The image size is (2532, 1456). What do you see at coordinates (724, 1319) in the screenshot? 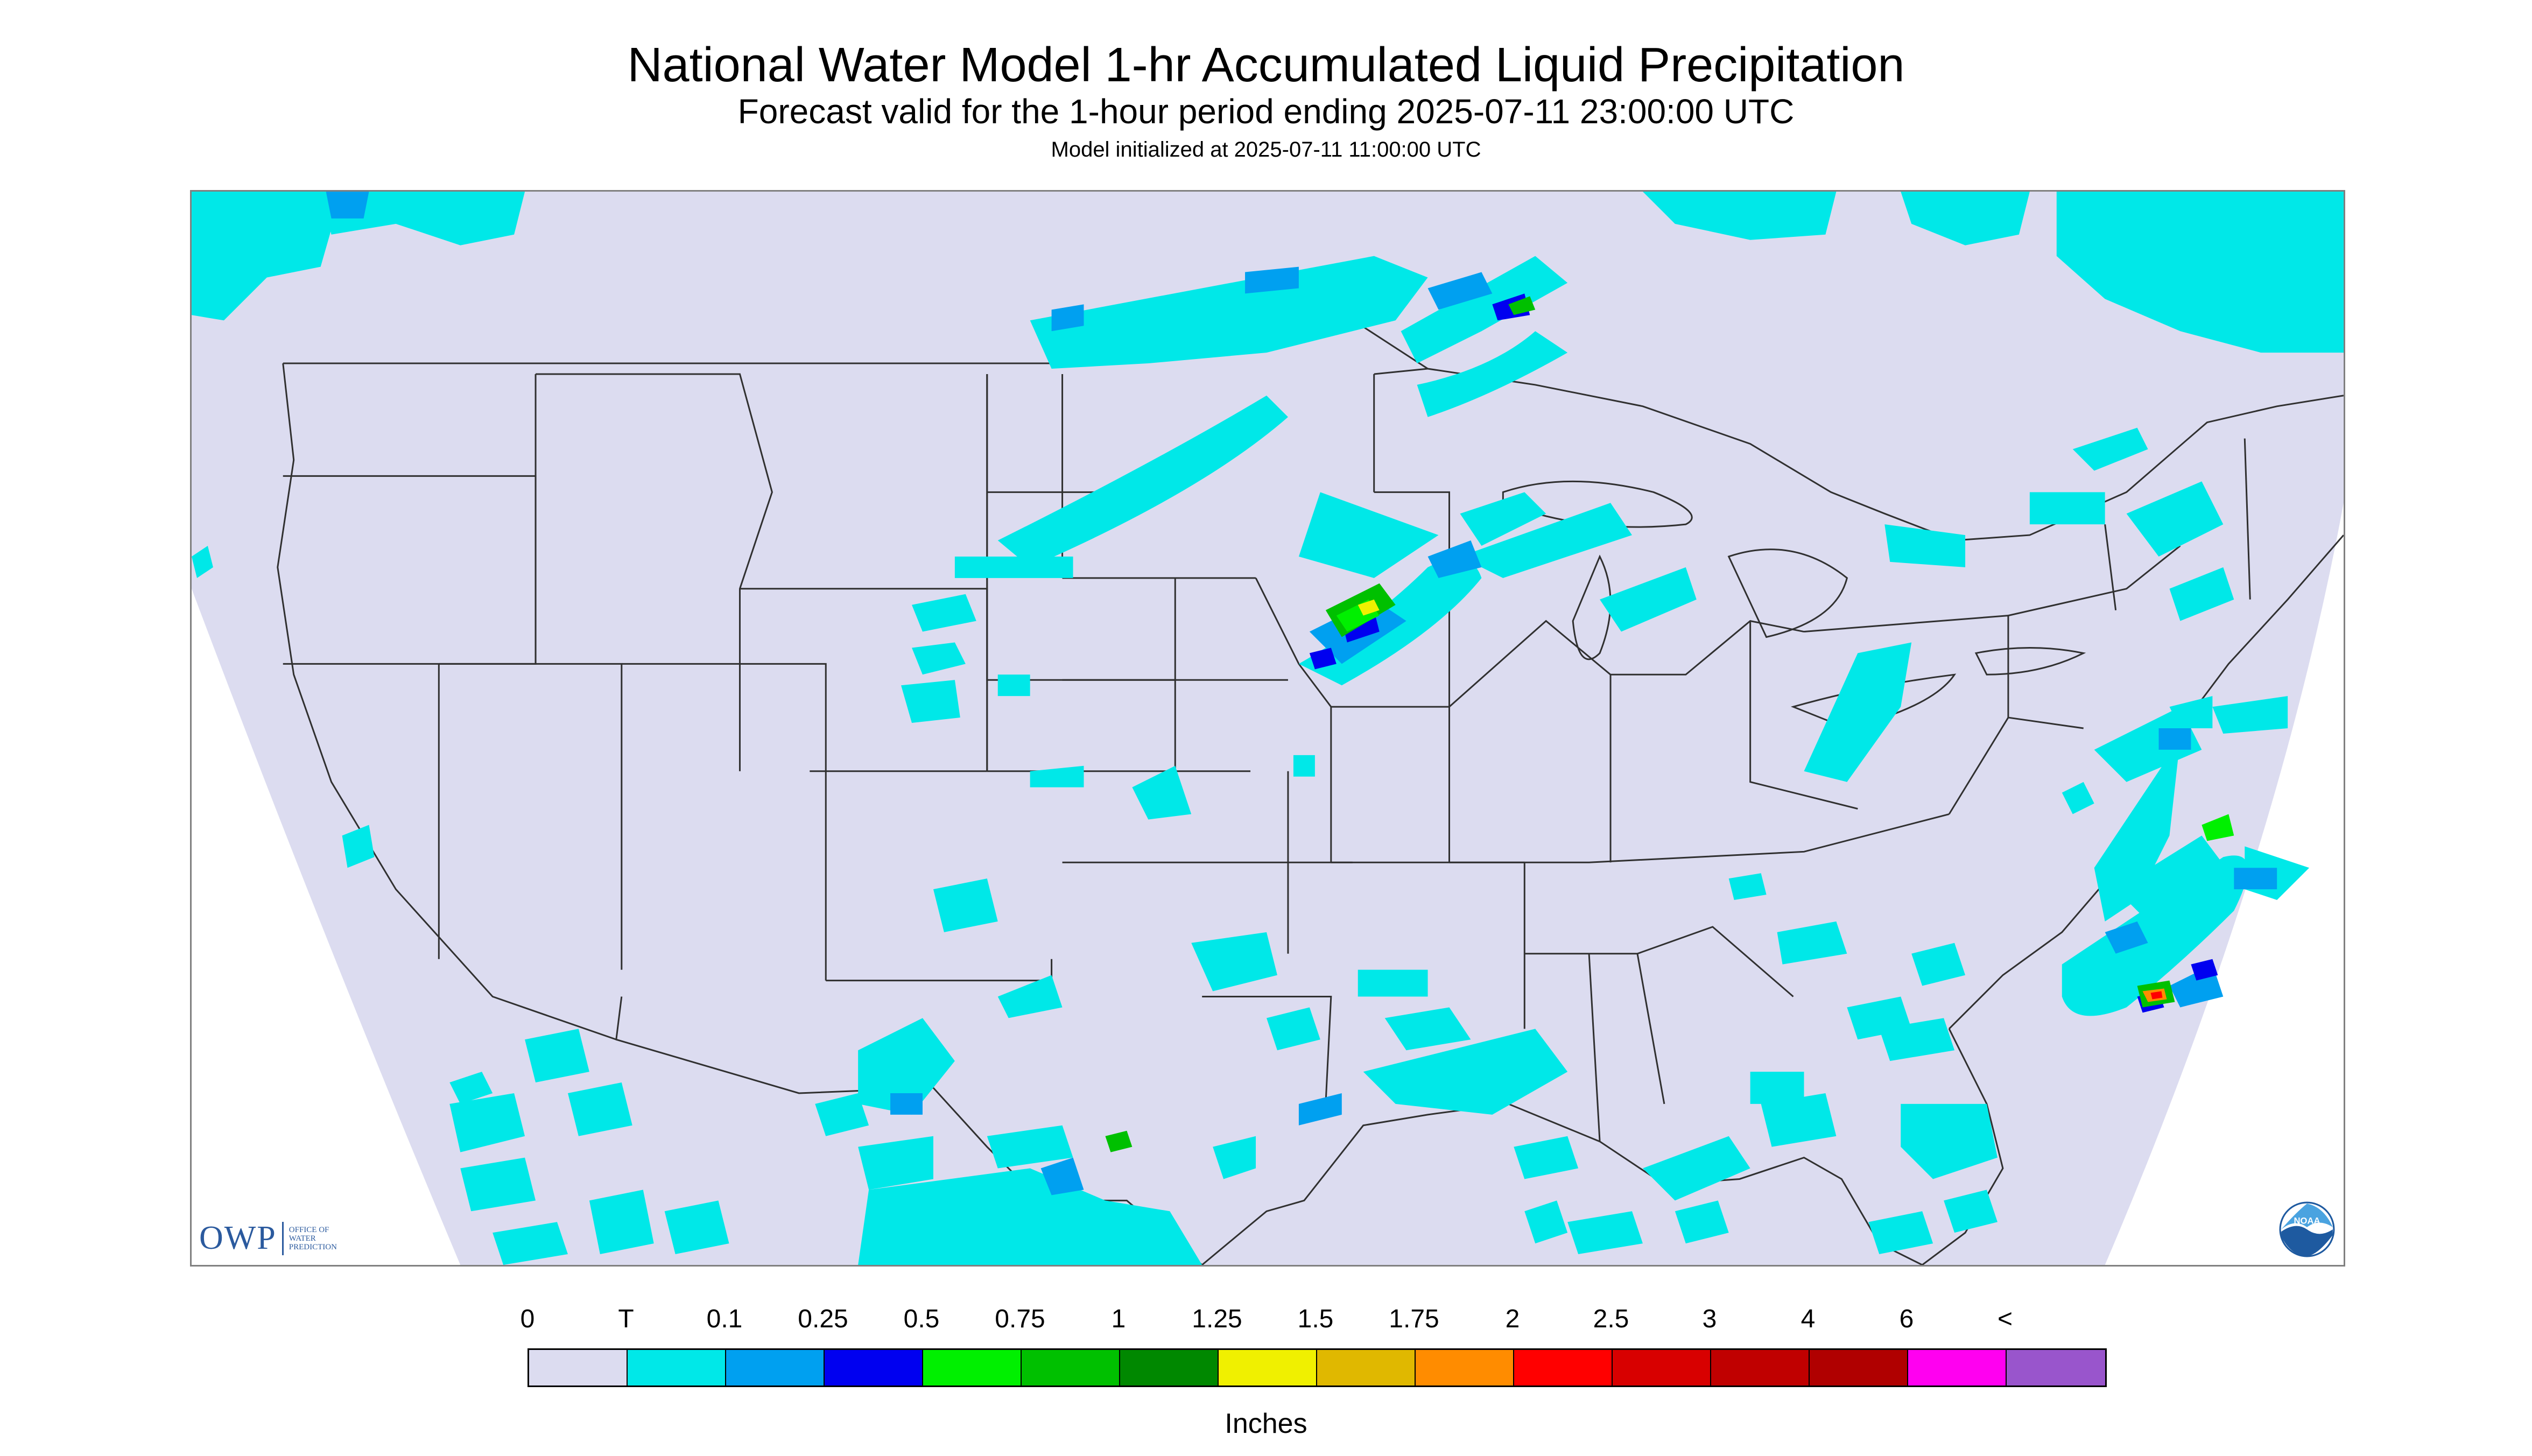
I see `legend-tick-label: 0.1` at bounding box center [724, 1319].